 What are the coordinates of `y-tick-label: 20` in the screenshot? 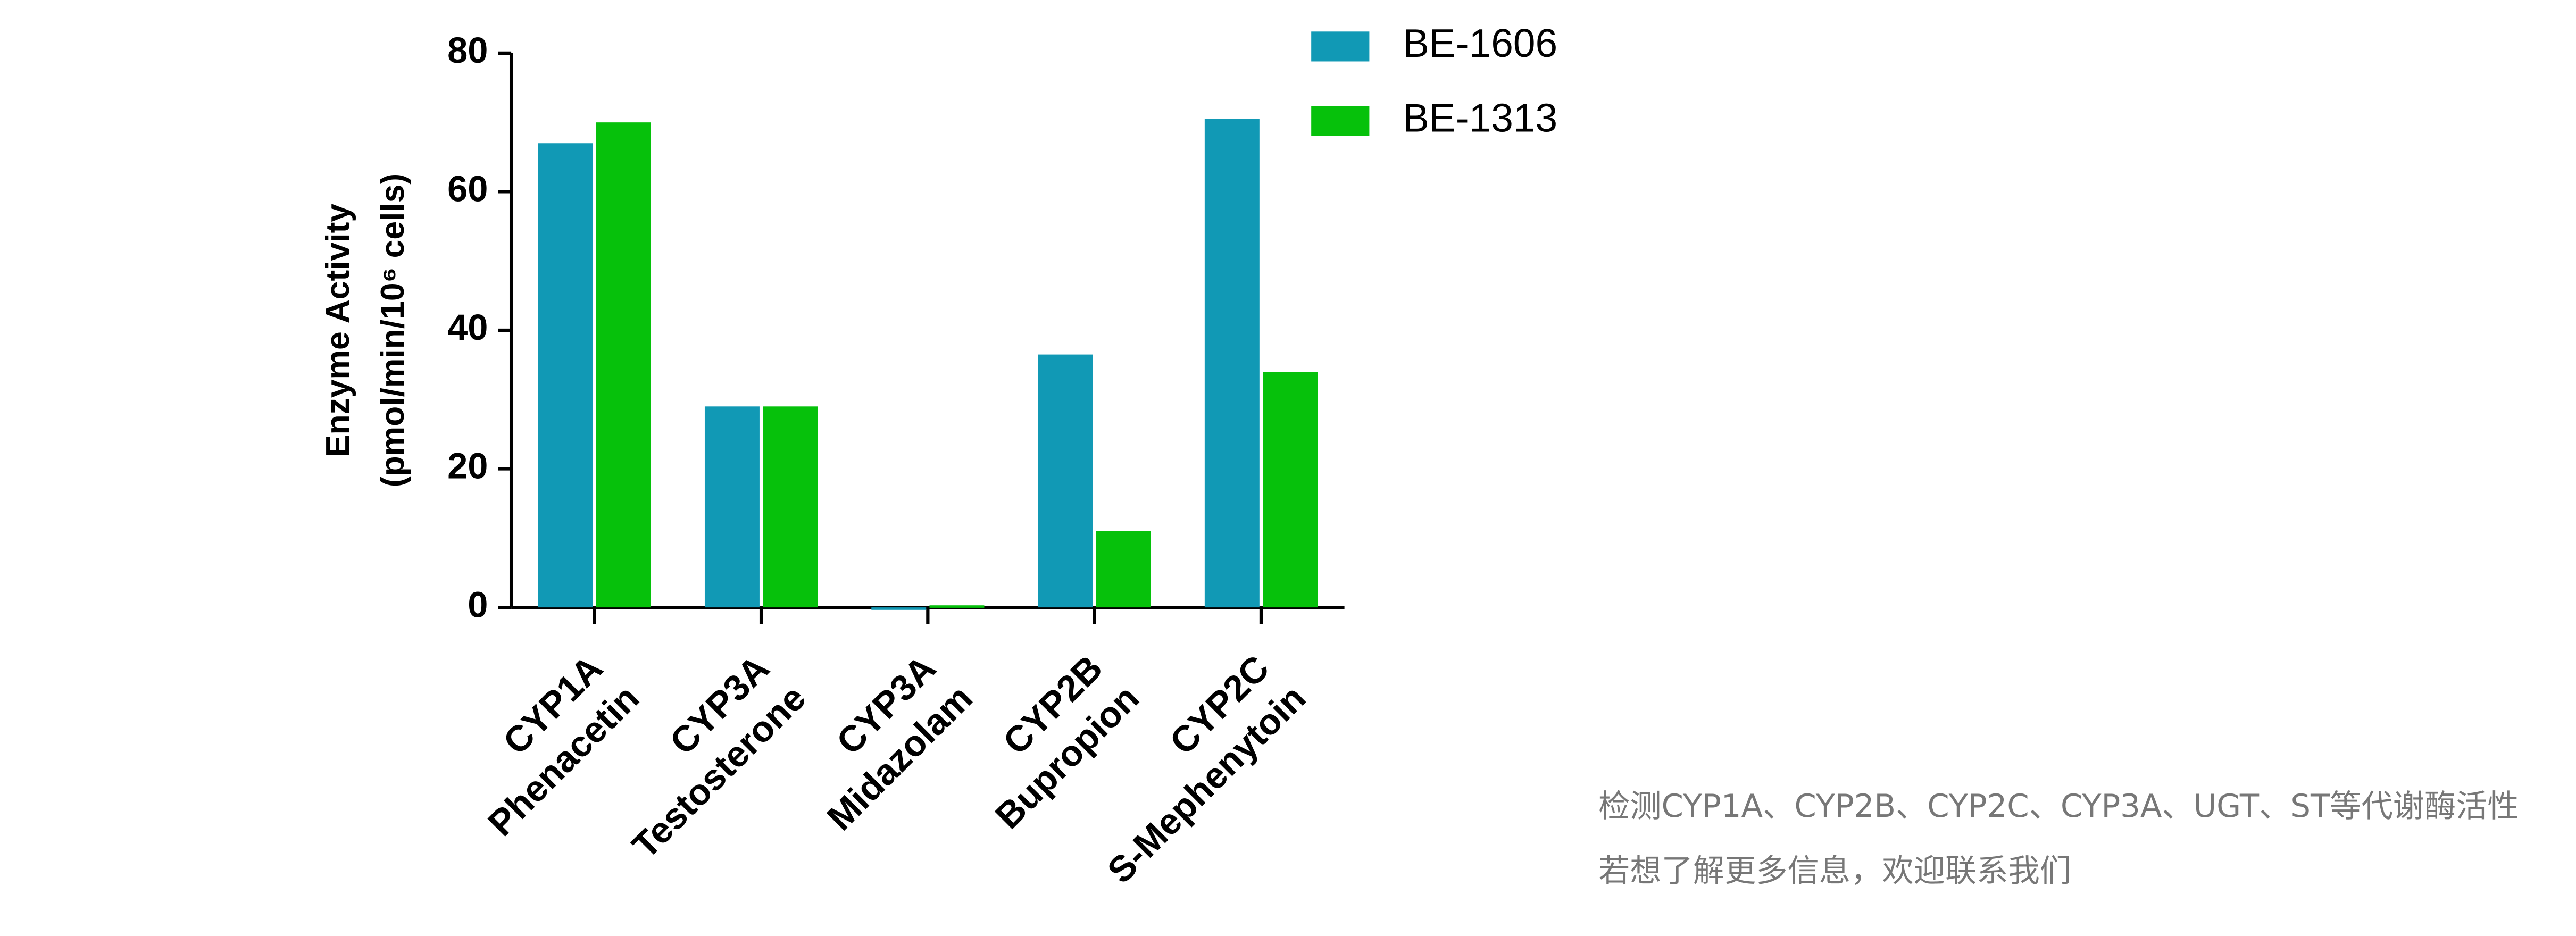 It's located at (468, 467).